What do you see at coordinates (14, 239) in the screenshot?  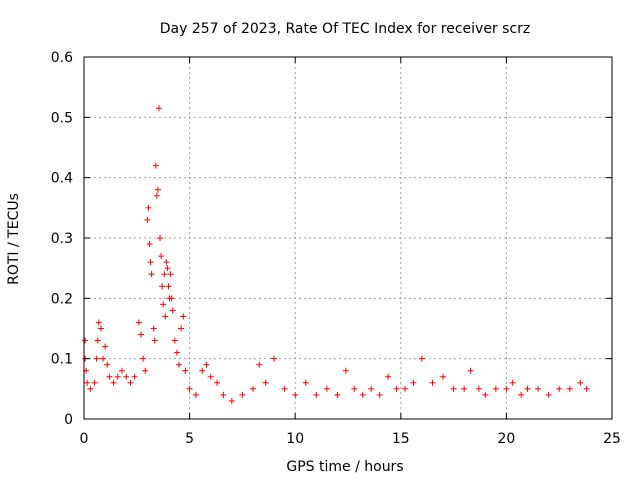 I see `y-axis-label: ROTI / TECUs` at bounding box center [14, 239].